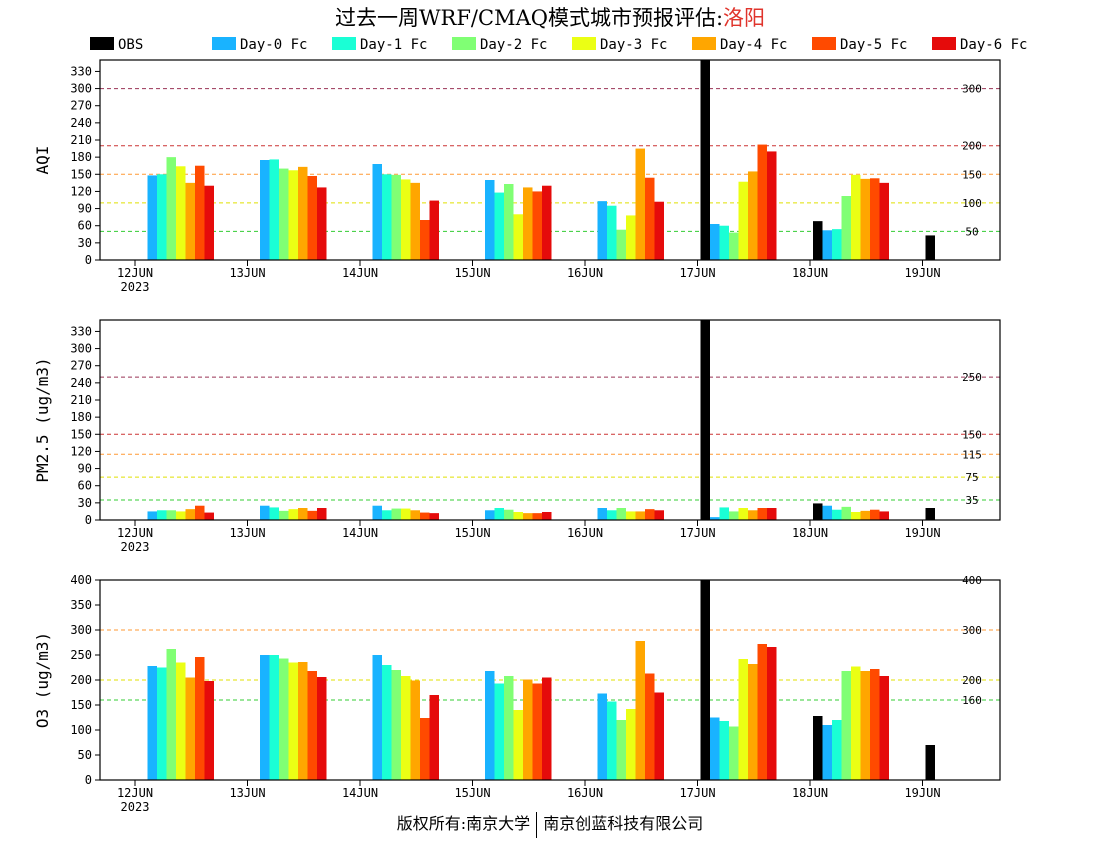 The height and width of the screenshot is (850, 1100). What do you see at coordinates (42, 160) in the screenshot?
I see `y-axis-label: AQI` at bounding box center [42, 160].